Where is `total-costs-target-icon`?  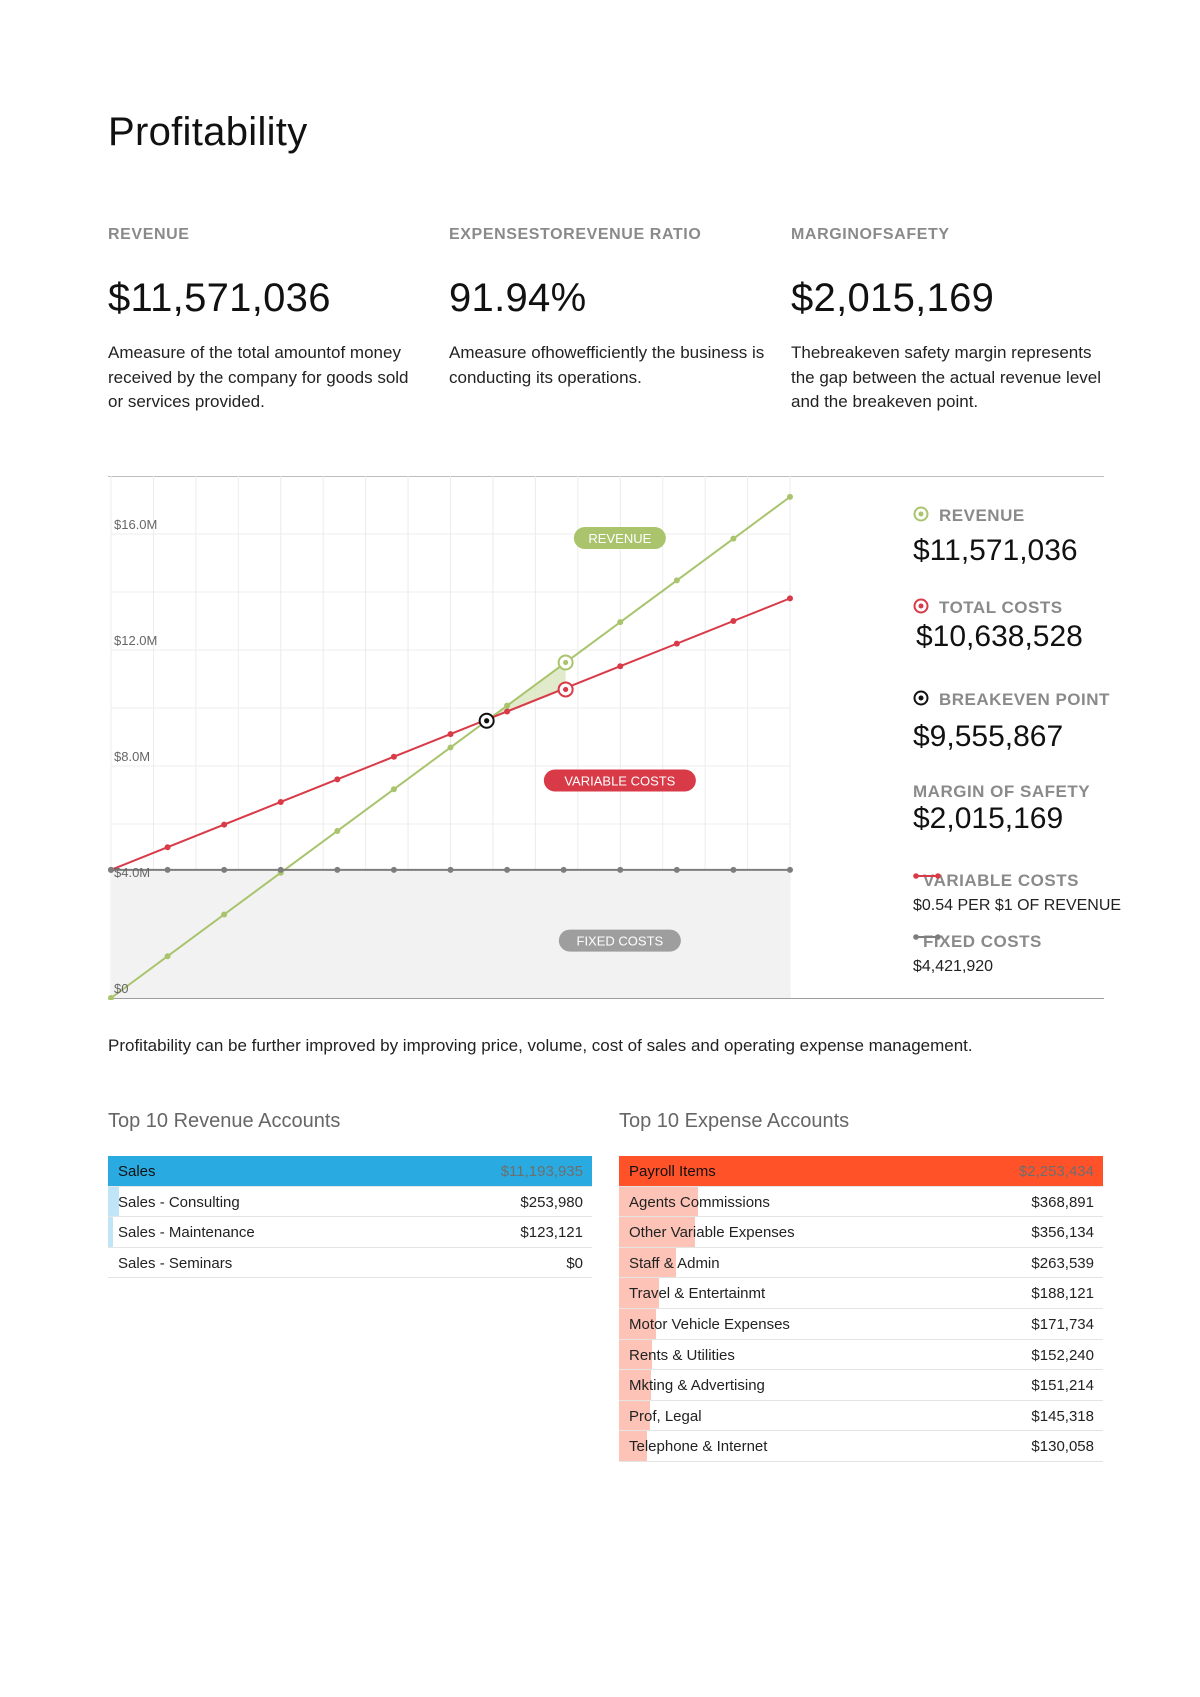 total-costs-target-icon is located at coordinates (921, 607).